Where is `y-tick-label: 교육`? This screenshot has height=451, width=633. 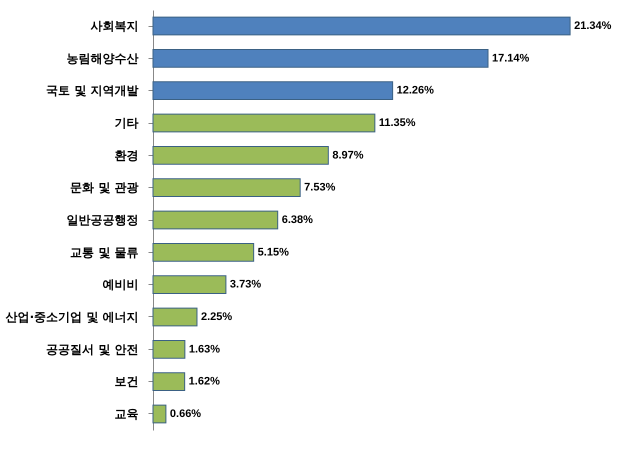 y-tick-label: 교육 is located at coordinates (126, 413).